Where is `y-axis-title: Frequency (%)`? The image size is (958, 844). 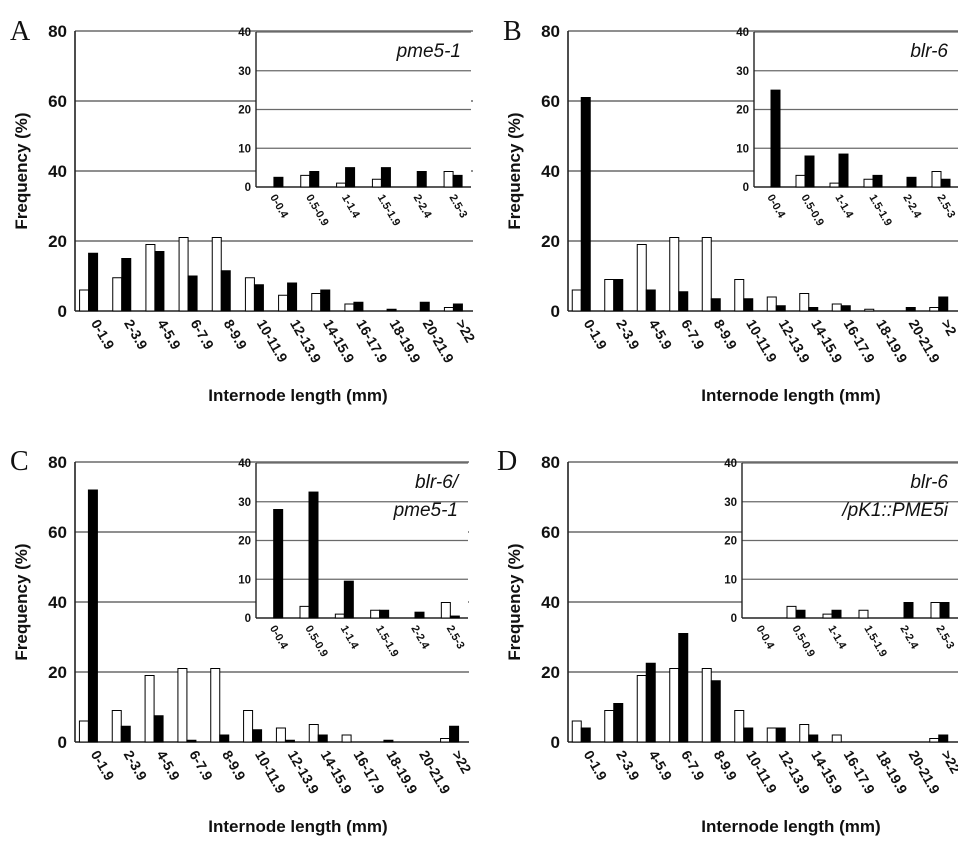
y-axis-title: Frequency (%) is located at coordinates (514, 601).